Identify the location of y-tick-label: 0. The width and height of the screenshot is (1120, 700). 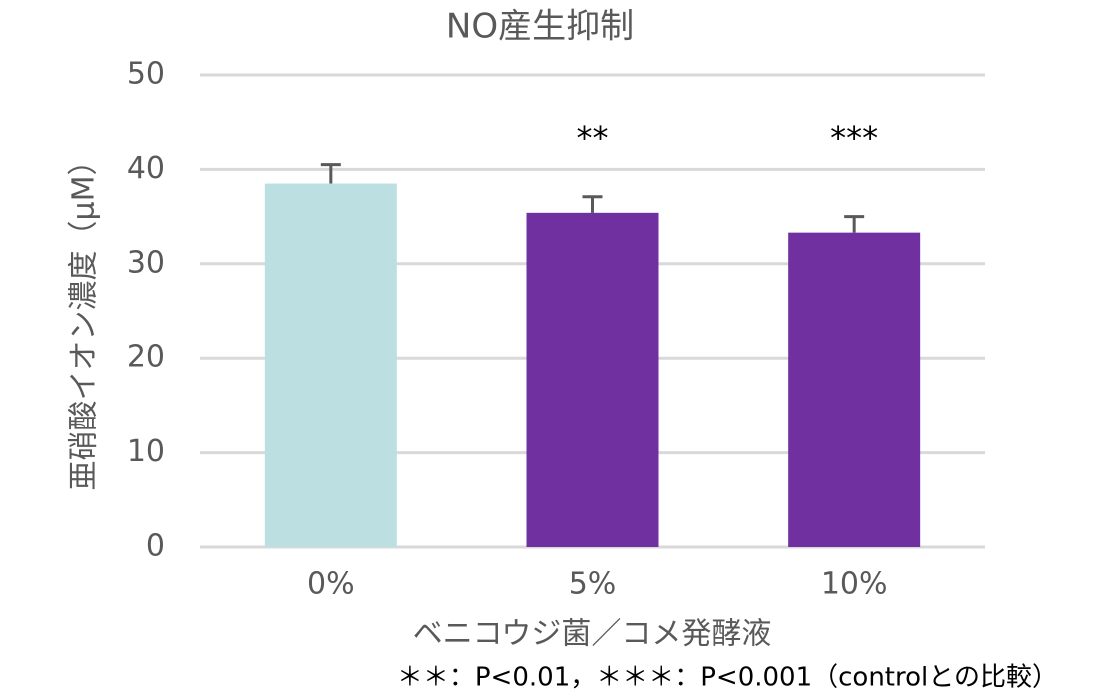
(155, 546).